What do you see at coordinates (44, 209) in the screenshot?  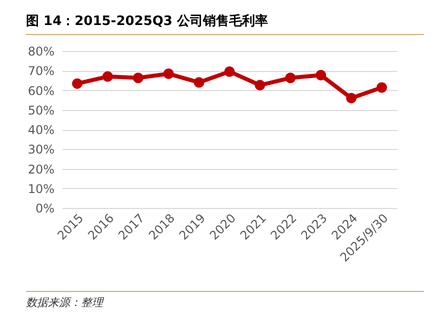 I see `y-tick-label: 0%` at bounding box center [44, 209].